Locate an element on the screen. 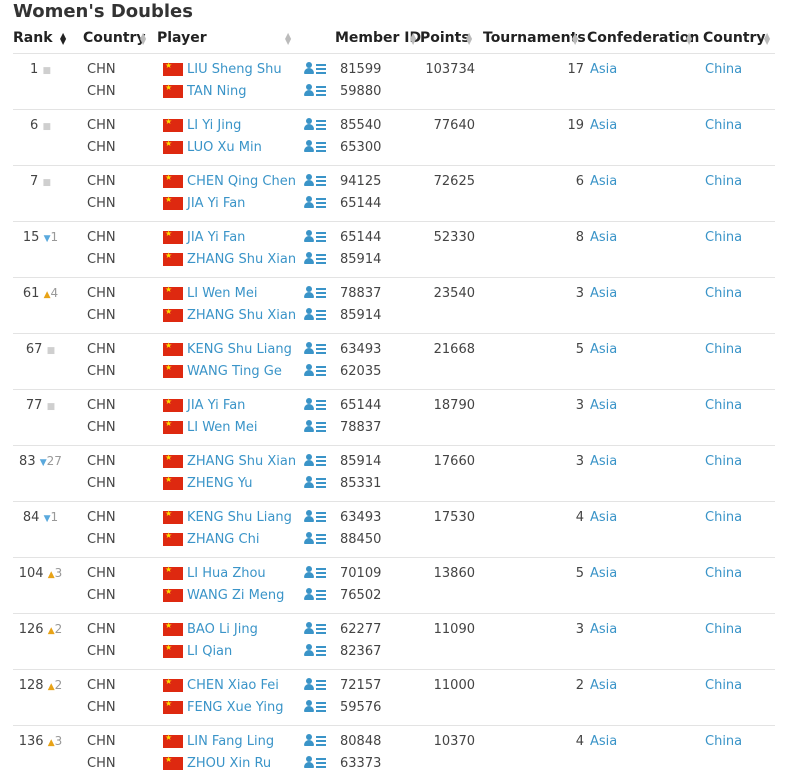 Image resolution: width=791 pixels, height=782 pixels. column-header-points: Points is located at coordinates (445, 38).